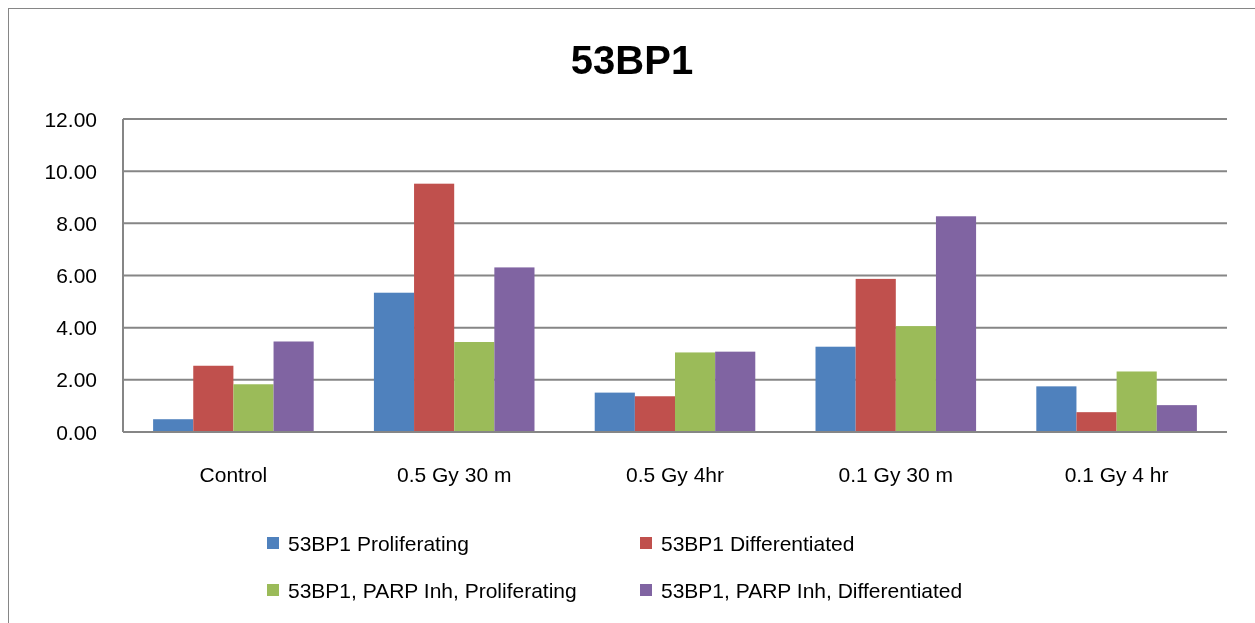 This screenshot has width=1255, height=623. Describe the element at coordinates (454, 474) in the screenshot. I see `x-tick-label: 0.5 Gy 30 m` at that location.